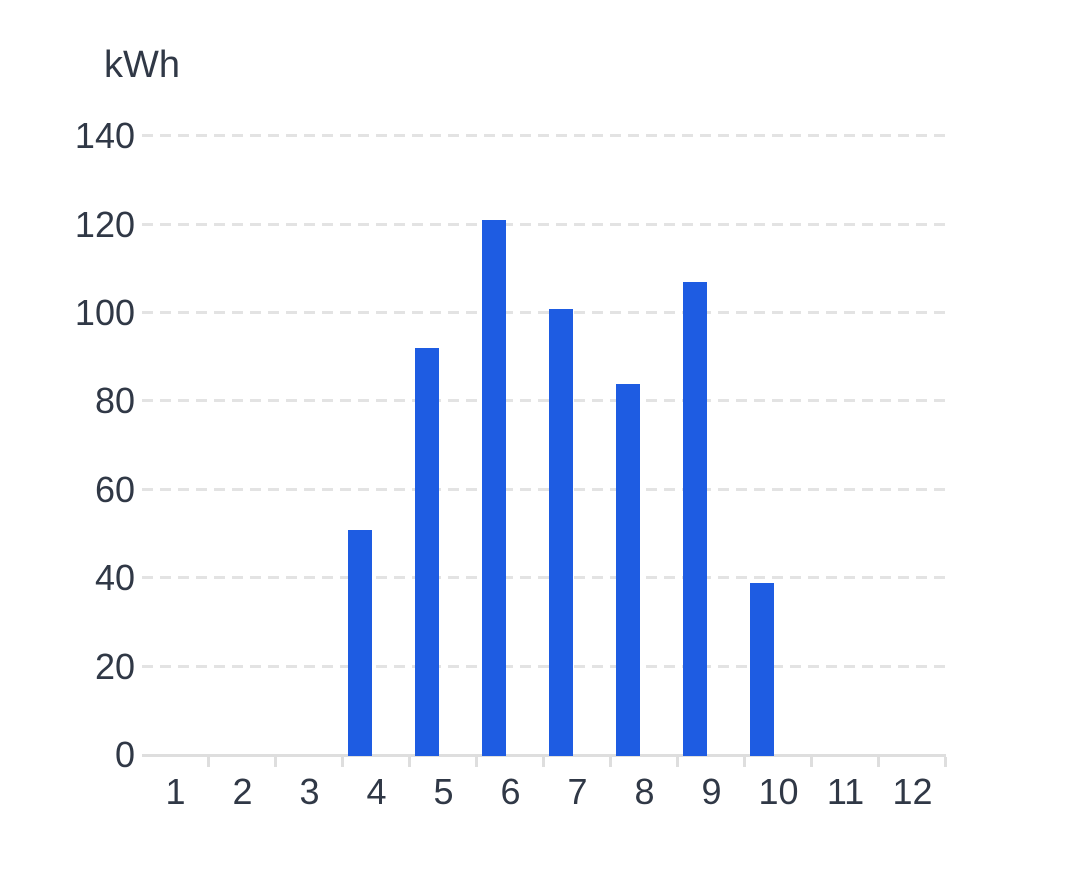 The height and width of the screenshot is (874, 1073). Describe the element at coordinates (114, 666) in the screenshot. I see `y-tick-label: 20` at that location.